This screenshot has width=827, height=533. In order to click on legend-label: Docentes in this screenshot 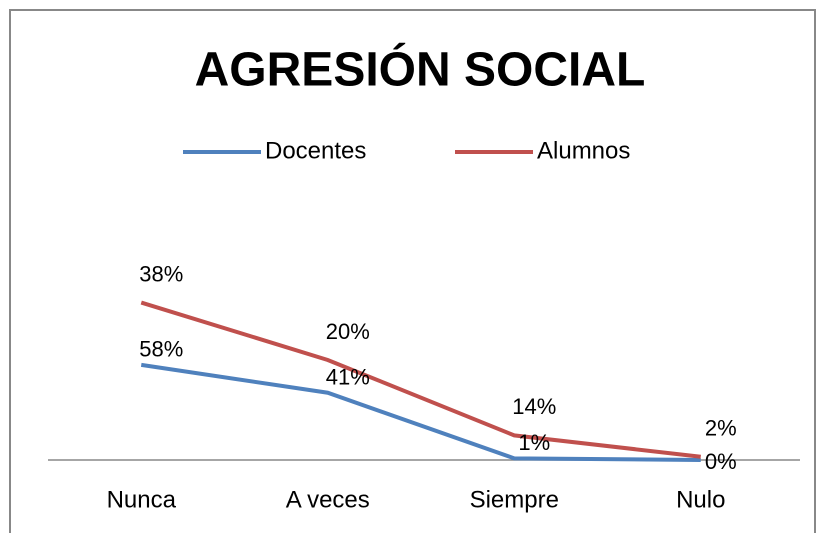, I will do `click(315, 150)`.